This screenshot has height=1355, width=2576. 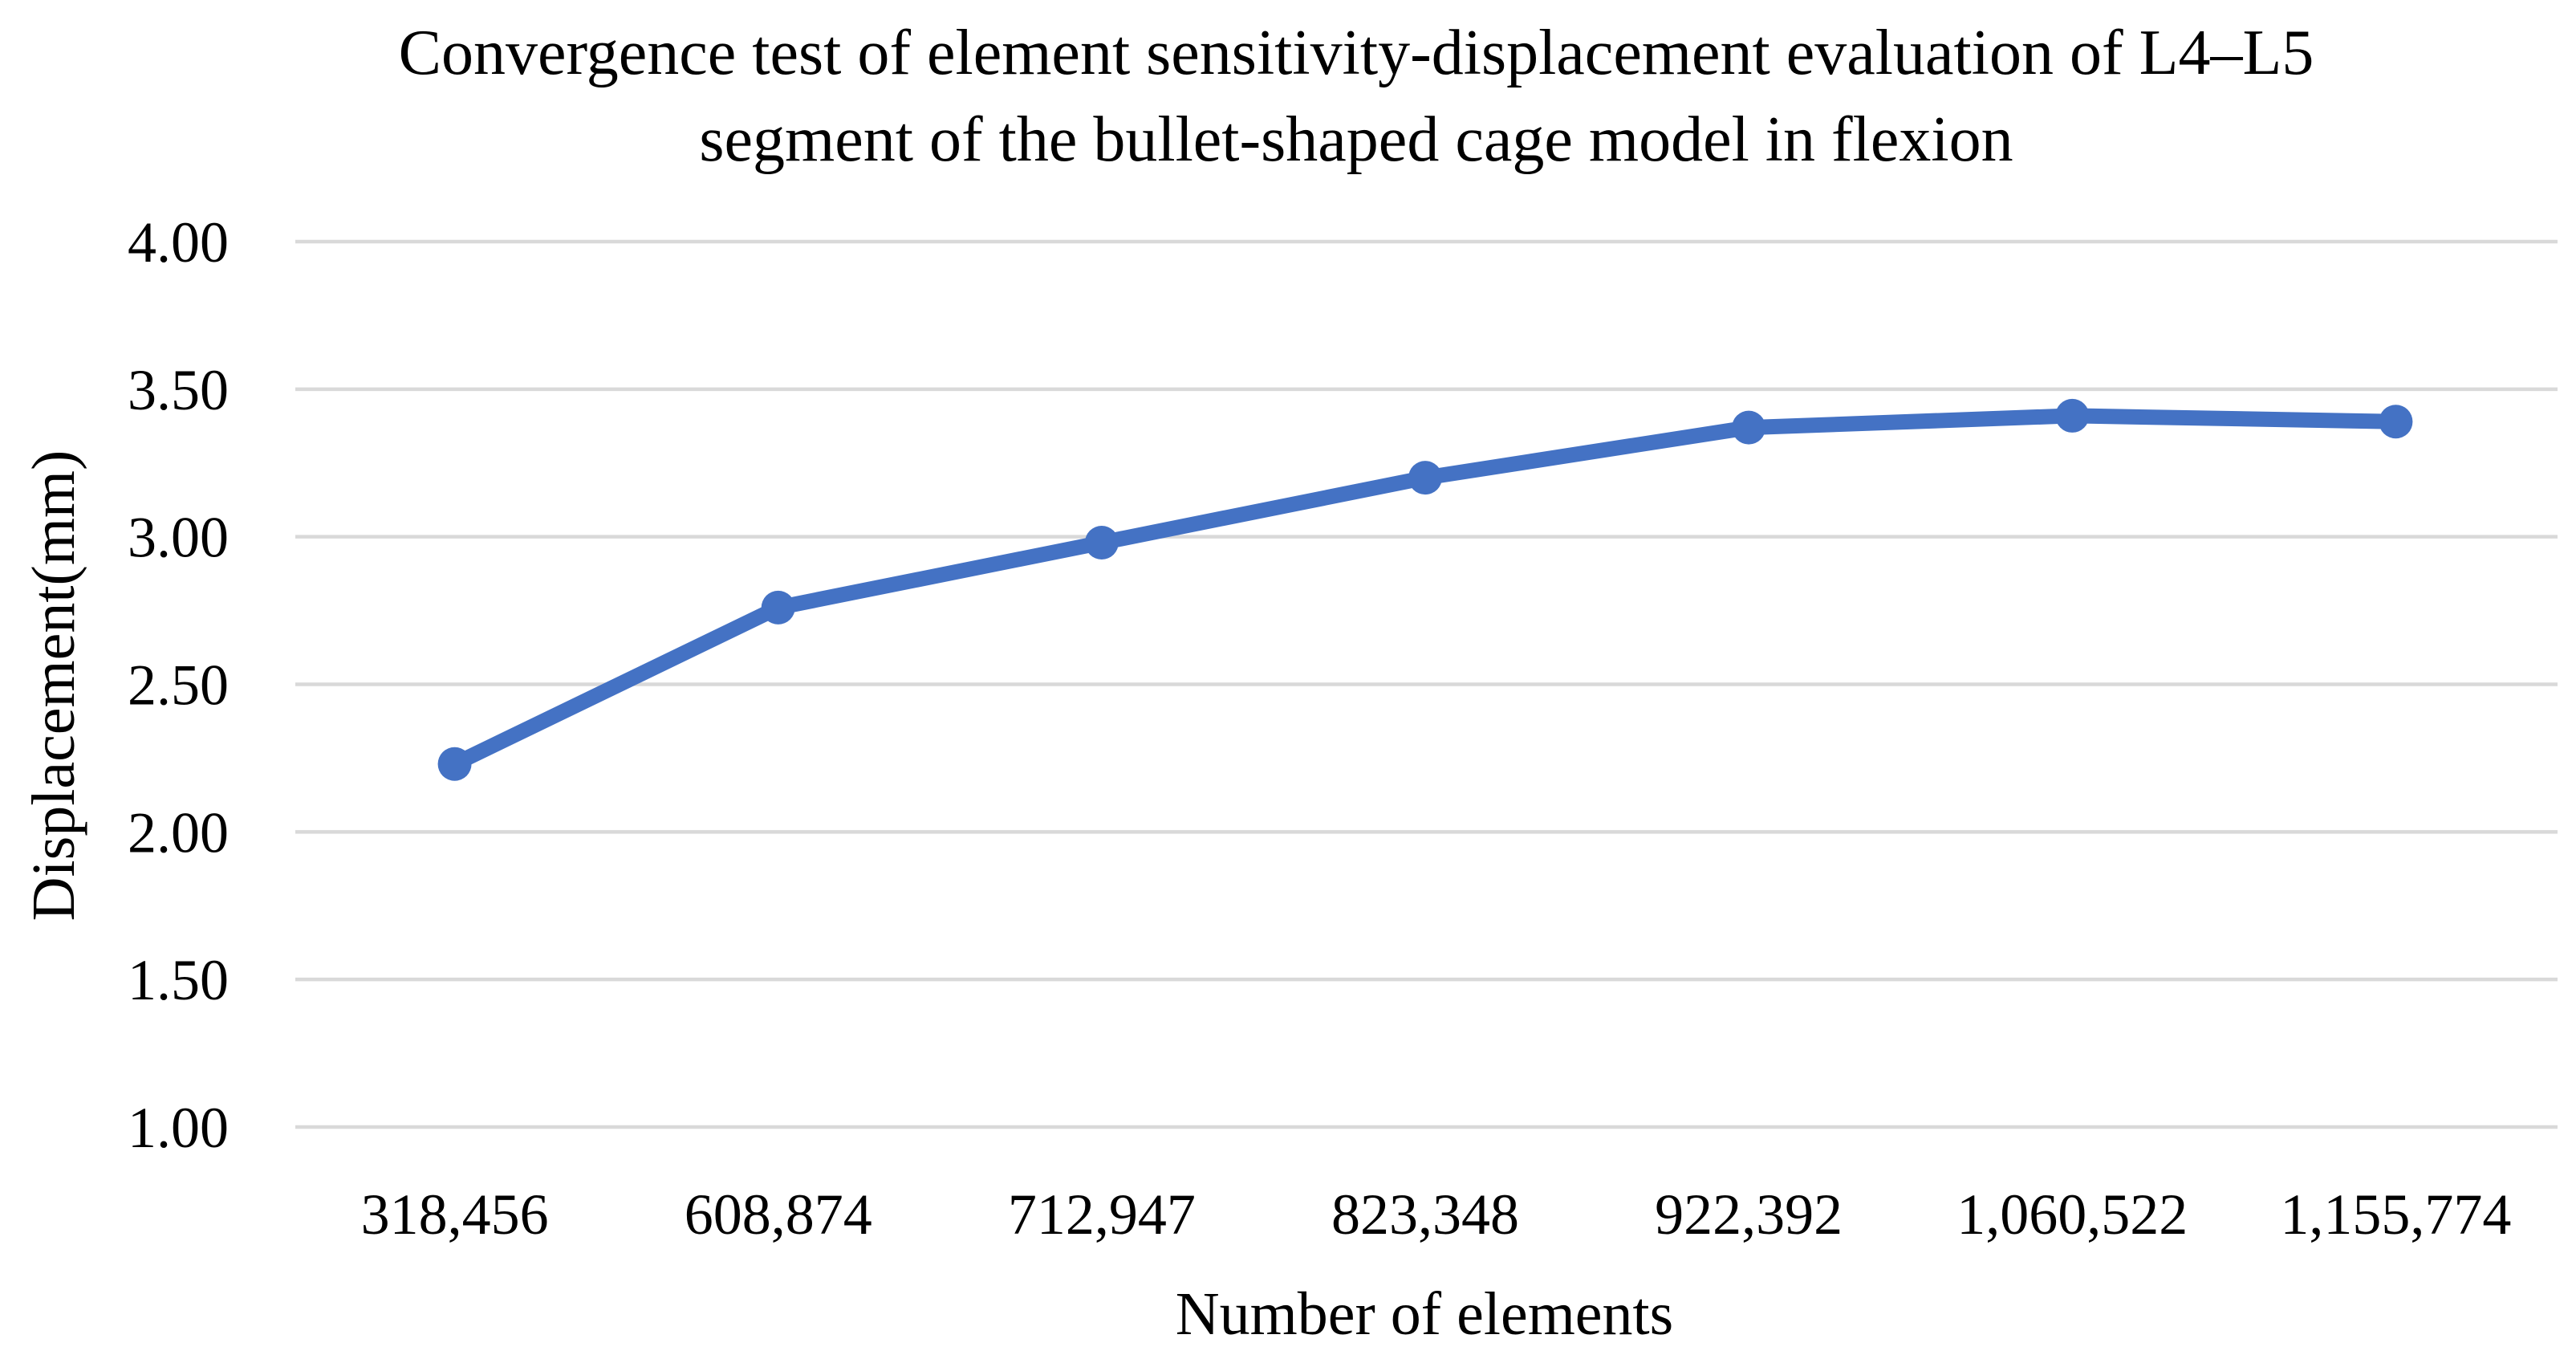 I want to click on x-tick-label: 922,392, so click(x=1749, y=1214).